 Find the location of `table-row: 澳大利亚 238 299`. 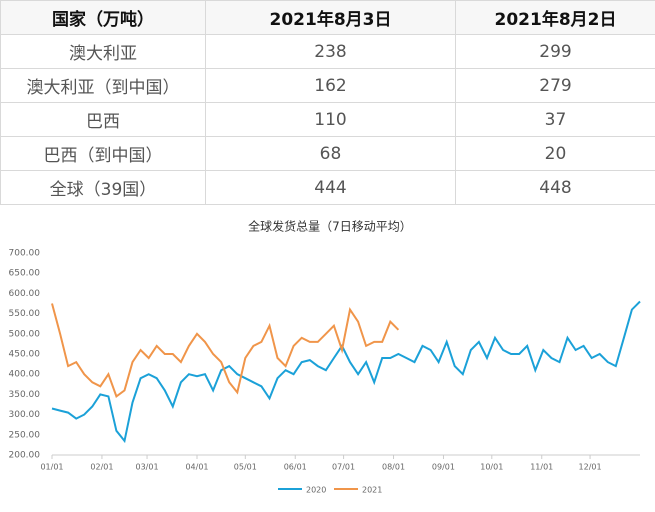

table-row: 澳大利亚 238 299 is located at coordinates (327, 51).